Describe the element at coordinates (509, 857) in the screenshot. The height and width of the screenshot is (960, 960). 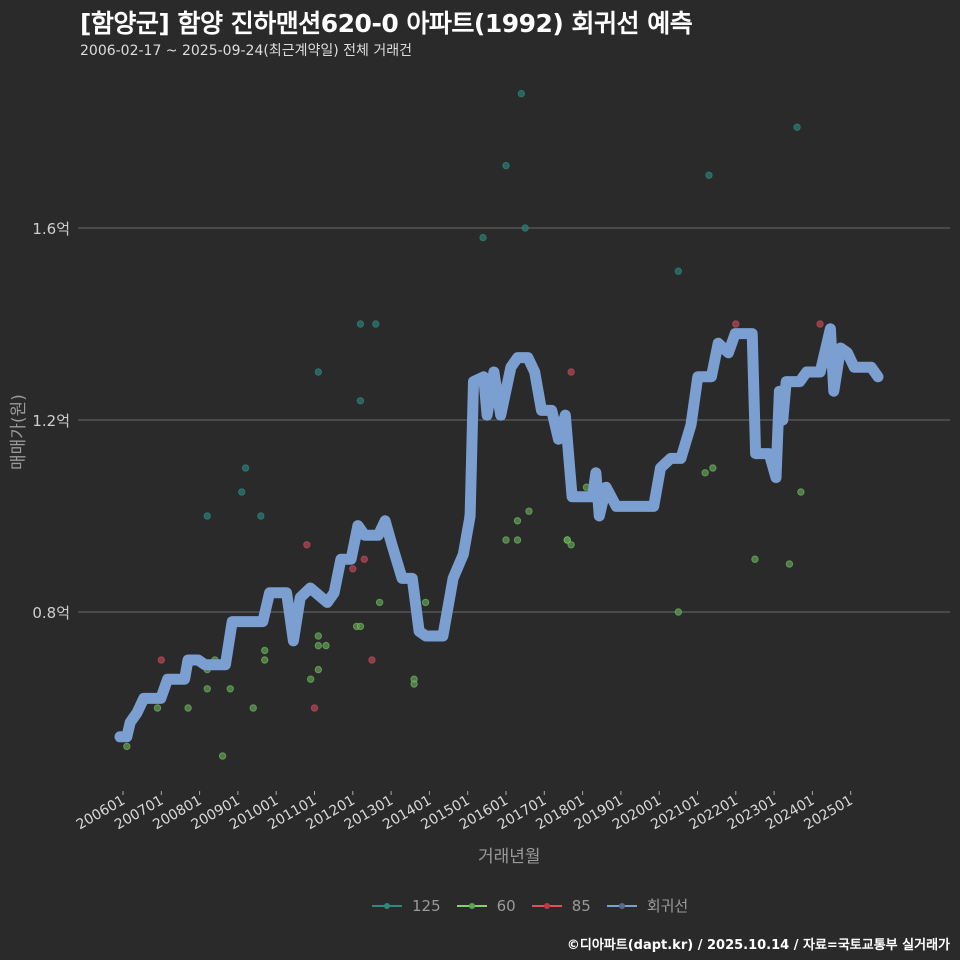
I see `x-axis-title: 거래년월` at that location.